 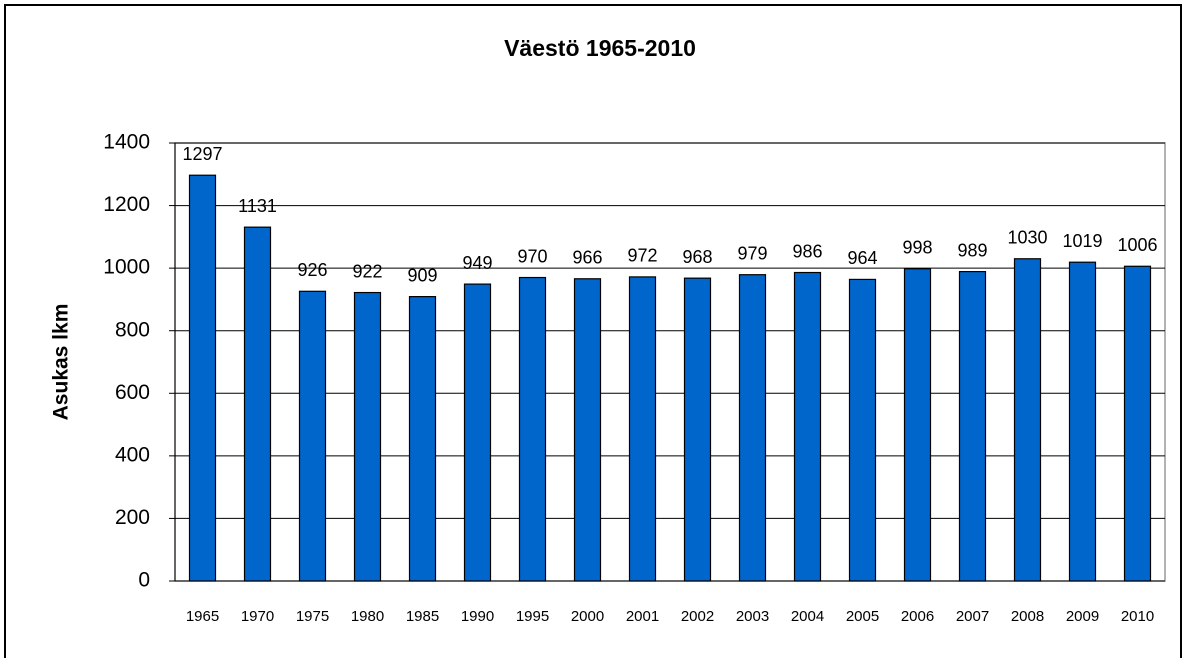 I want to click on x-tick-label: 1990, so click(x=477, y=616).